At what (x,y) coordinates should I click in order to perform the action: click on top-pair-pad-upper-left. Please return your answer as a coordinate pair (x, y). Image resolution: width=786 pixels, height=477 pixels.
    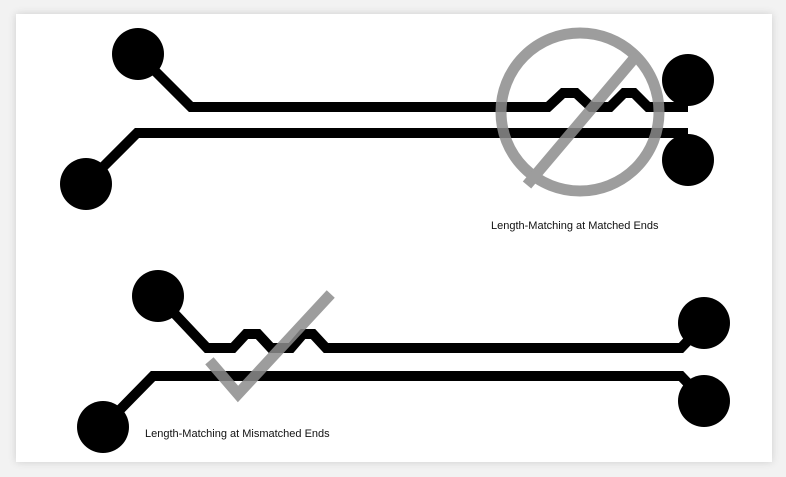
    Looking at the image, I should click on (138, 54).